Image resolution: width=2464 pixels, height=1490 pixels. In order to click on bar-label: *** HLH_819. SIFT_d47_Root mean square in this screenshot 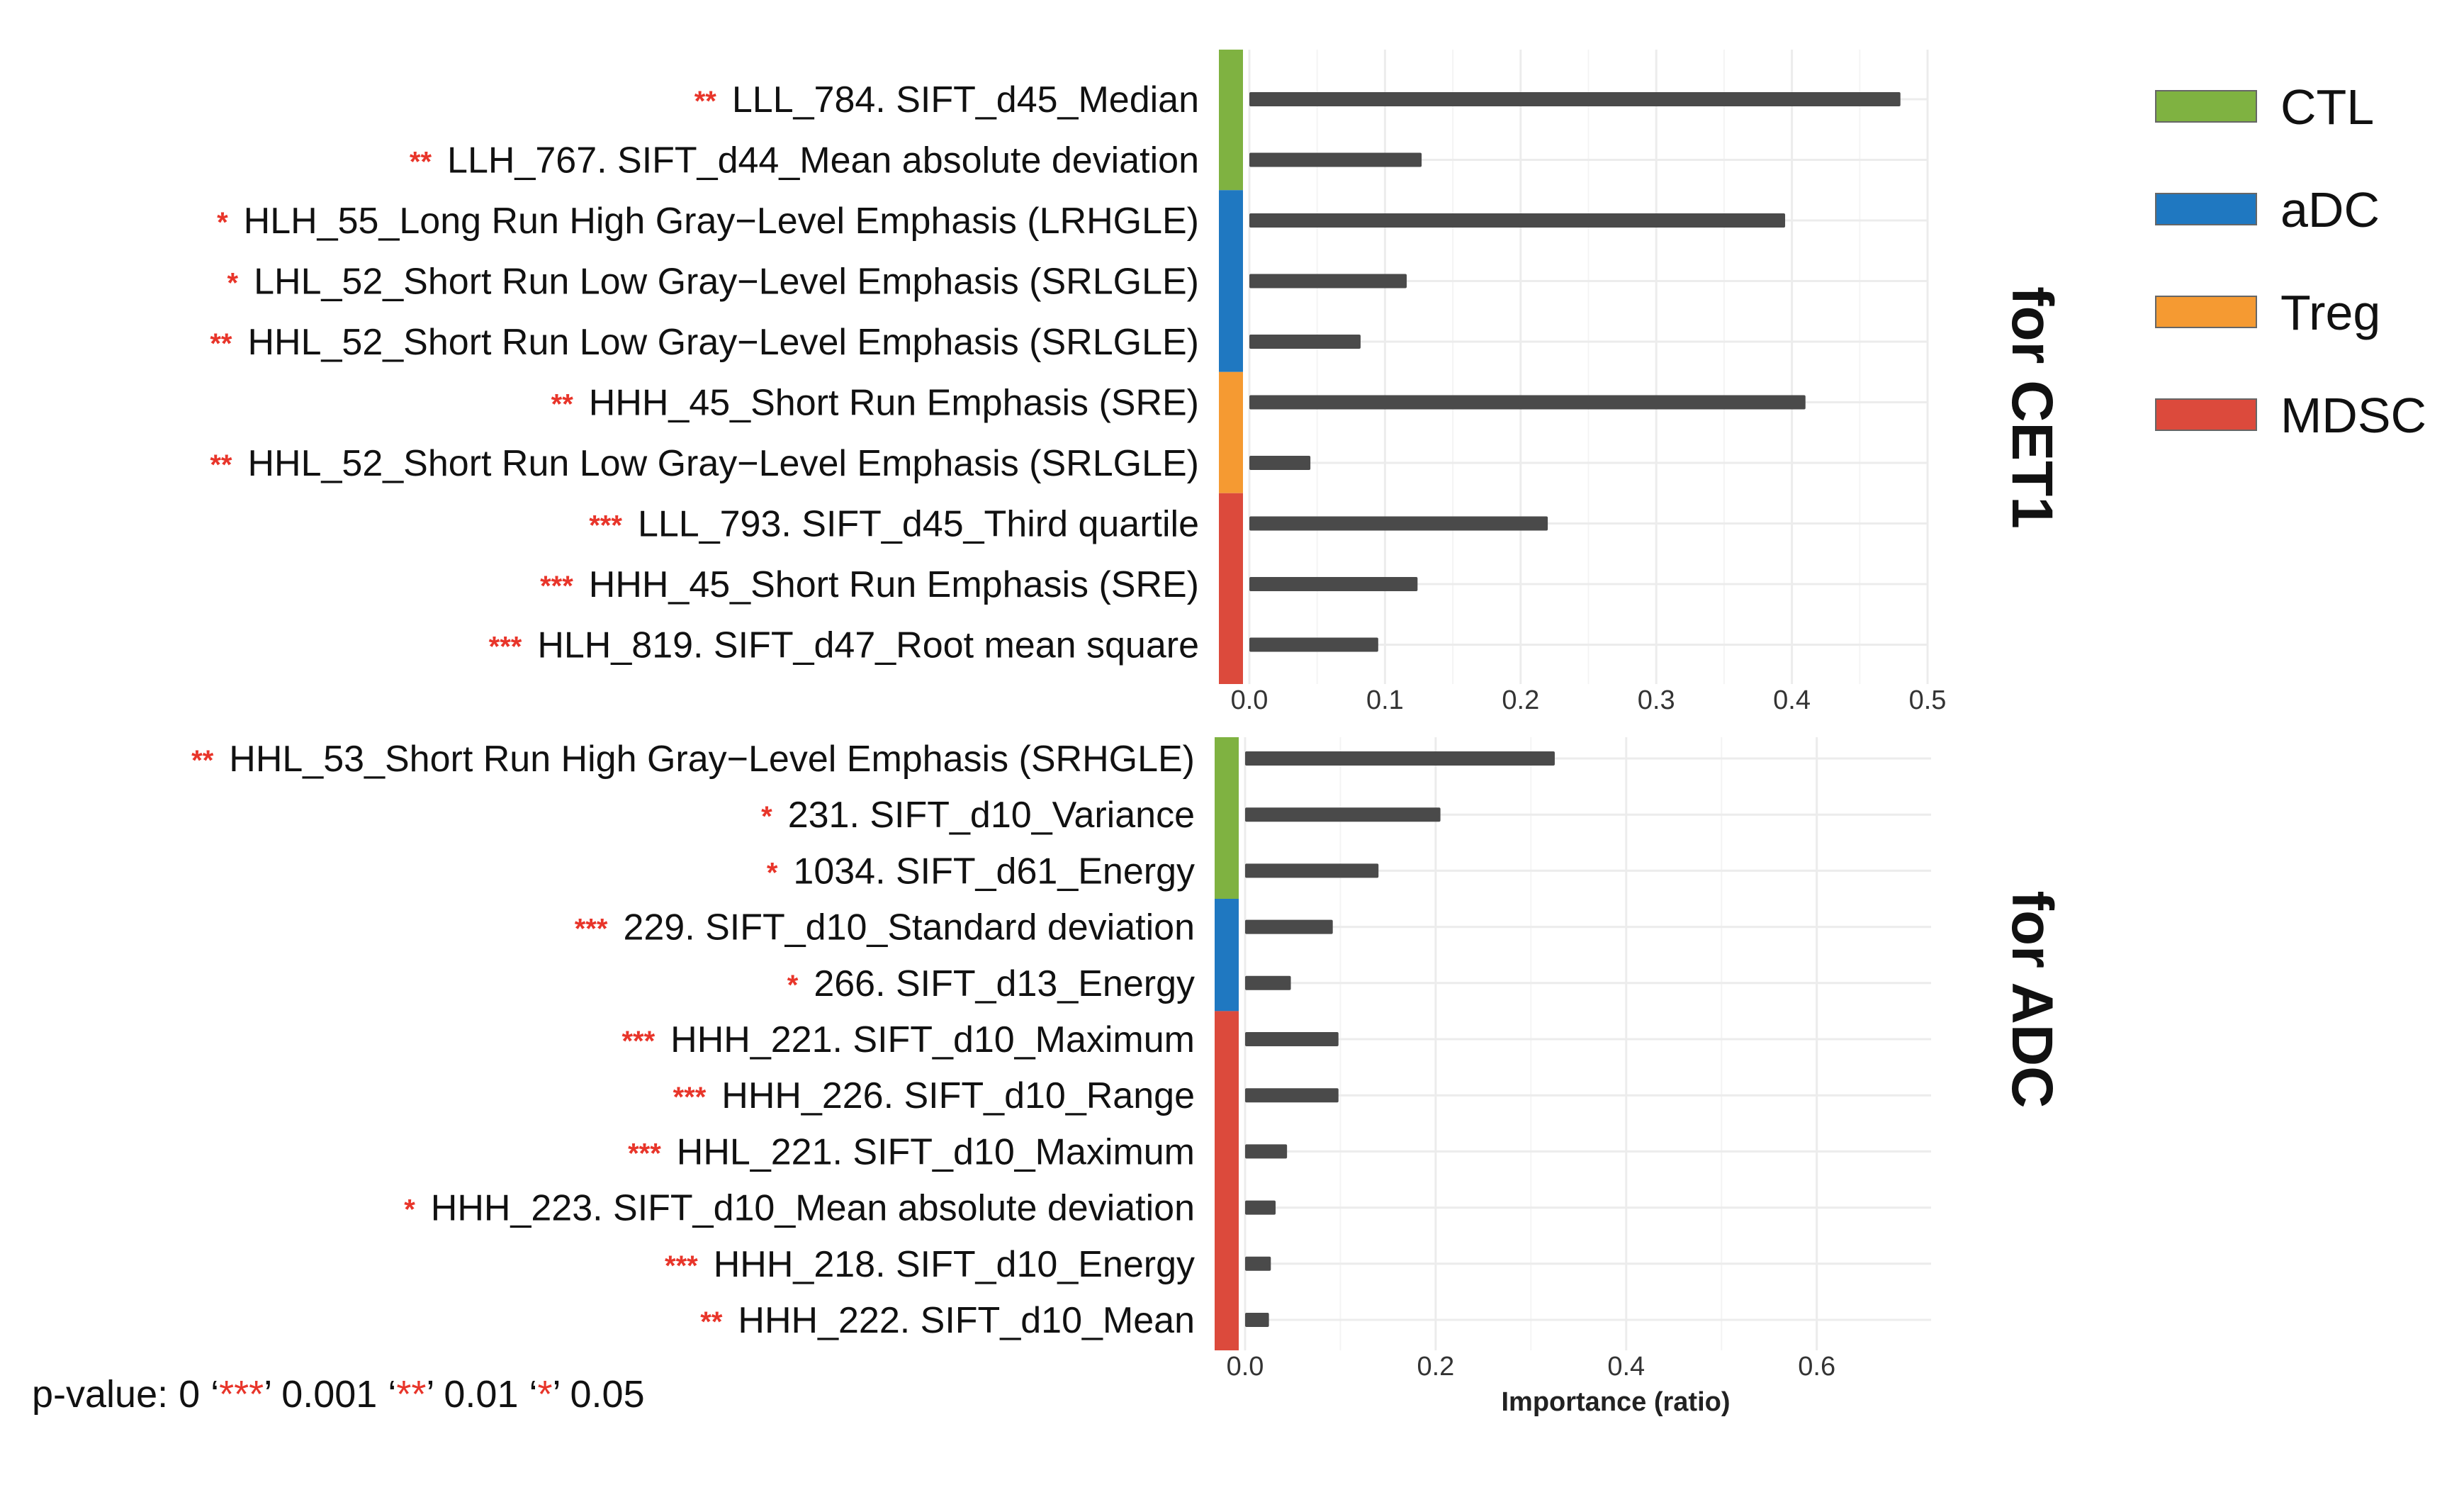, I will do `click(844, 645)`.